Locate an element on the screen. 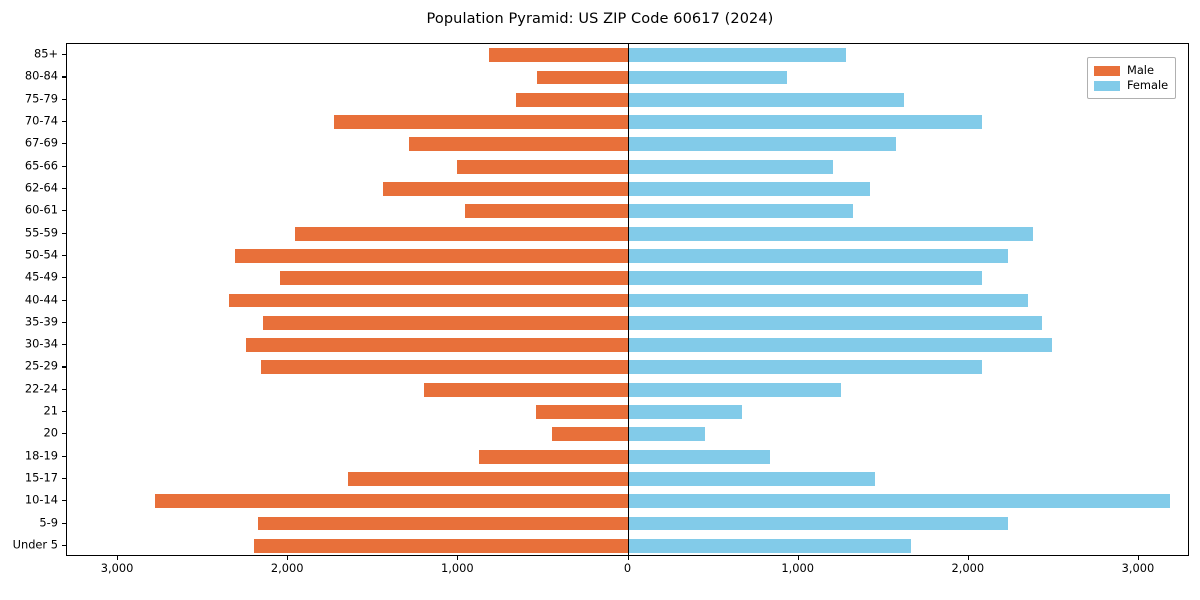 Image resolution: width=1200 pixels, height=600 pixels. legend-label: Male is located at coordinates (1140, 69).